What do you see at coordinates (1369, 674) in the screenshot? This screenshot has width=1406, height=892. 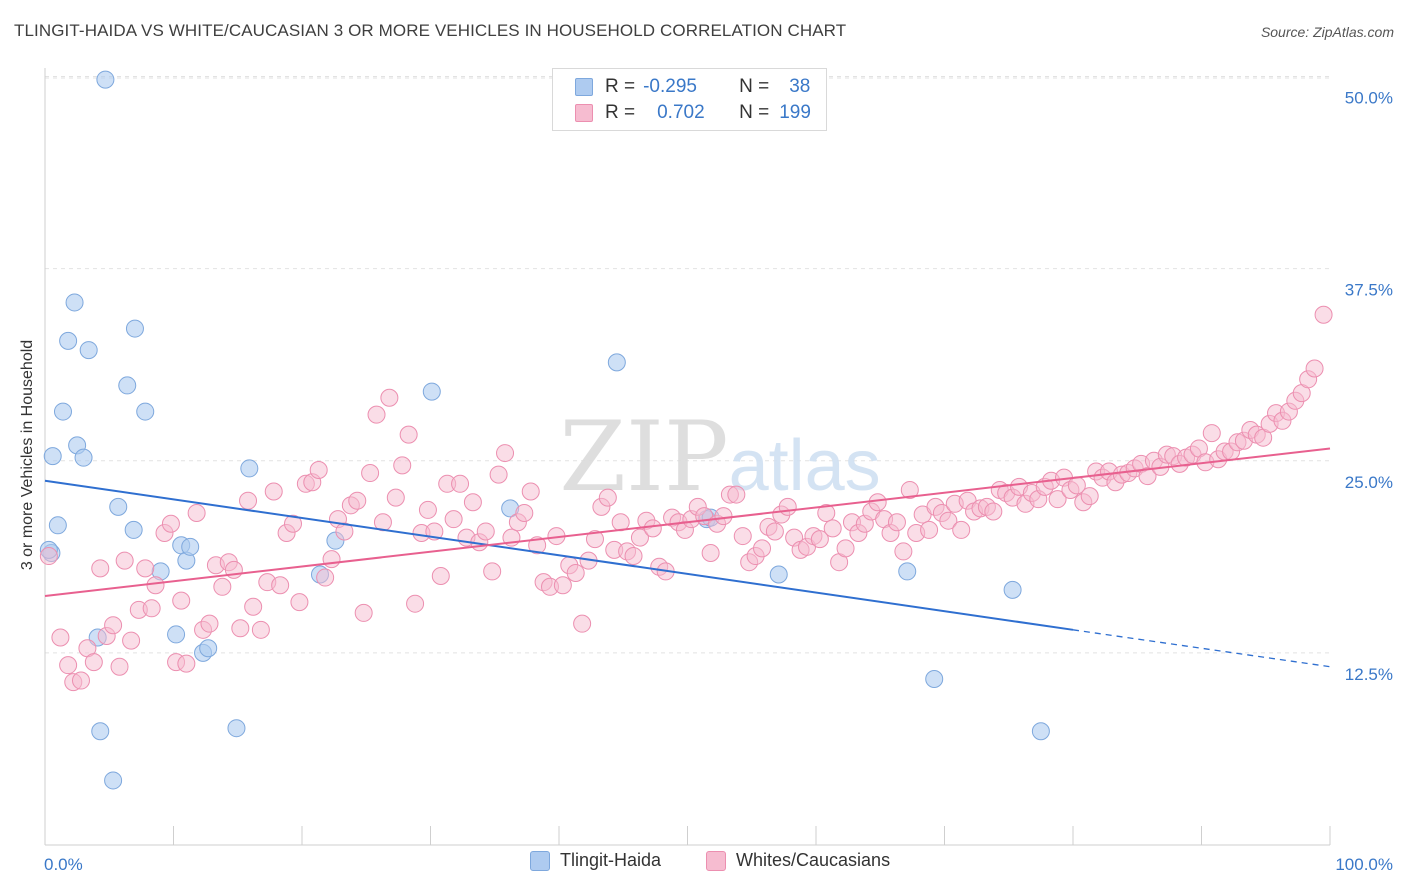 I see `y-tick-label: 12.5%` at bounding box center [1369, 674].